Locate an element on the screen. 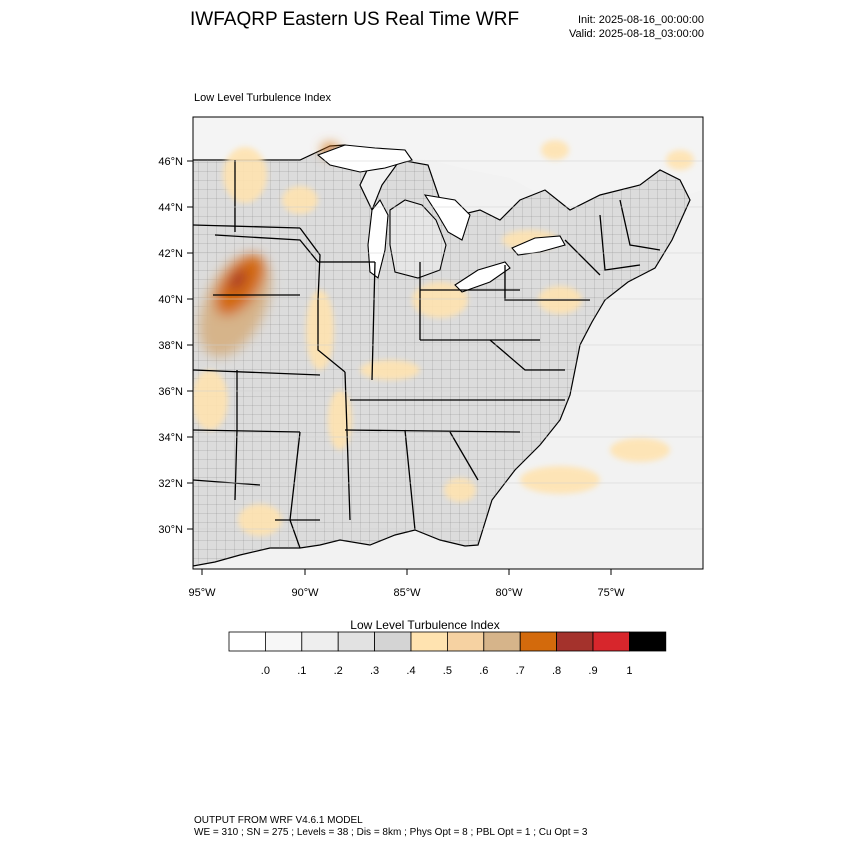 Image resolution: width=850 pixels, height=850 pixels. lat-label: 44°N is located at coordinates (170, 208).